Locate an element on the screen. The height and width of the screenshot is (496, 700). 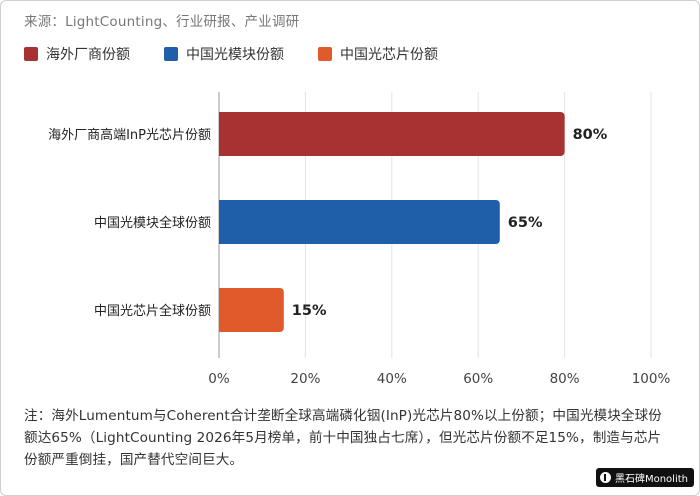
x-tick-label: 0% is located at coordinates (219, 379).